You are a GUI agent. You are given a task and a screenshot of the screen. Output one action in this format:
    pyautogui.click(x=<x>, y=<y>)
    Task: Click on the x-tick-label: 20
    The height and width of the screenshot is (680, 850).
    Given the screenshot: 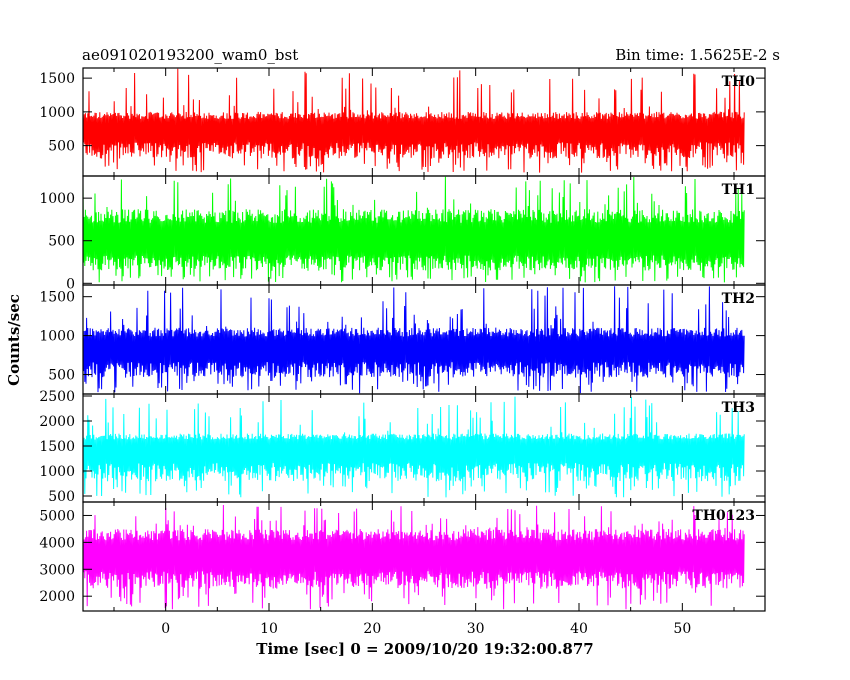 What is the action you would take?
    pyautogui.click(x=372, y=629)
    